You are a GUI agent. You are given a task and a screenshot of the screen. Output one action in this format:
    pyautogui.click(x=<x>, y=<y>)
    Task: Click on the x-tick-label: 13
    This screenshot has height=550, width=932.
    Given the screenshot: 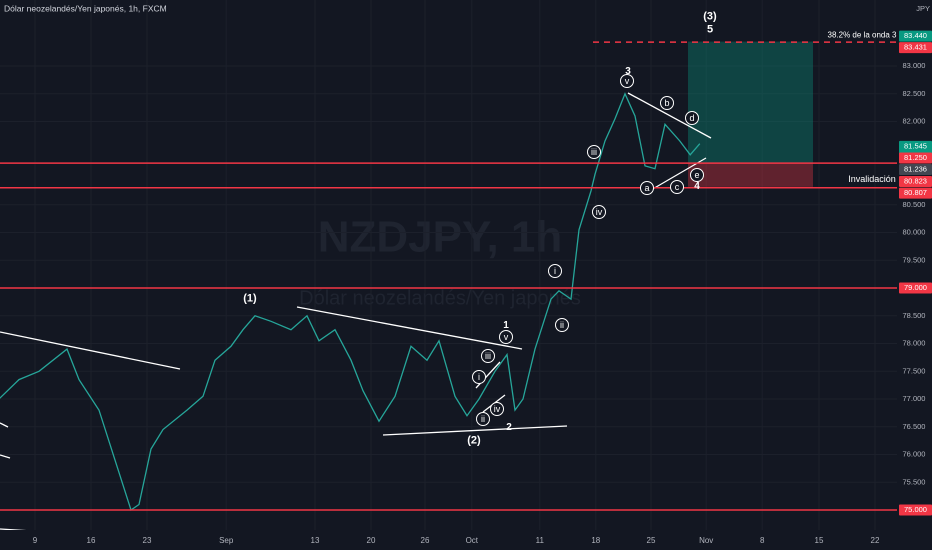 What is the action you would take?
    pyautogui.click(x=315, y=540)
    